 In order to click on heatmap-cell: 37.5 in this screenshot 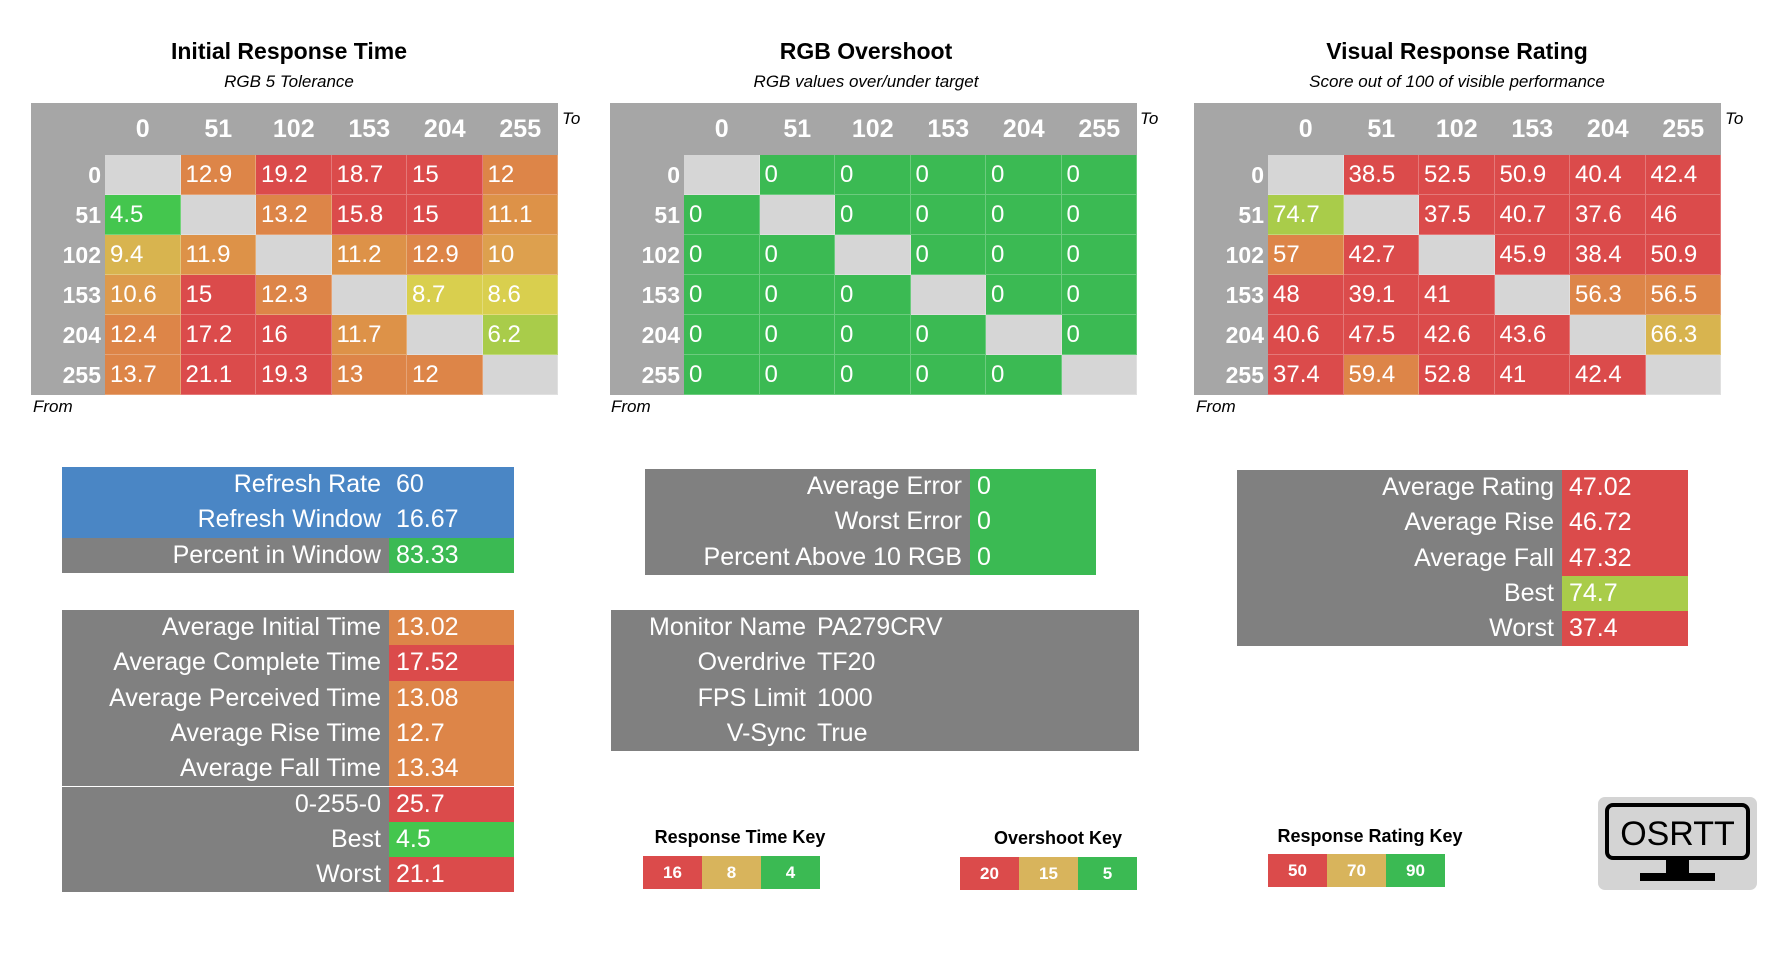, I will do `click(1457, 215)`.